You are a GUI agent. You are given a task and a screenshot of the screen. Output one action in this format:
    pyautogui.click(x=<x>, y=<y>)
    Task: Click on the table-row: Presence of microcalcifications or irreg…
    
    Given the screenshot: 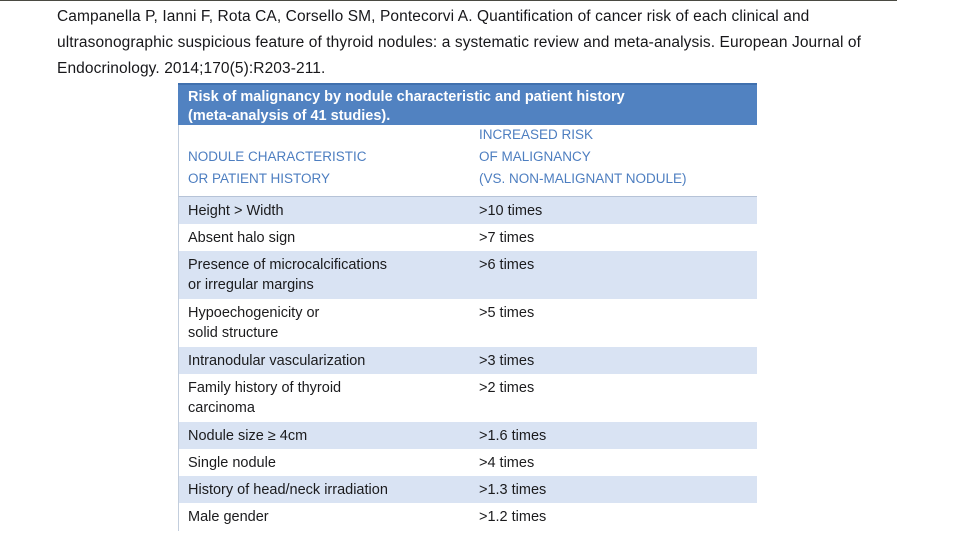 What is the action you would take?
    pyautogui.click(x=468, y=275)
    